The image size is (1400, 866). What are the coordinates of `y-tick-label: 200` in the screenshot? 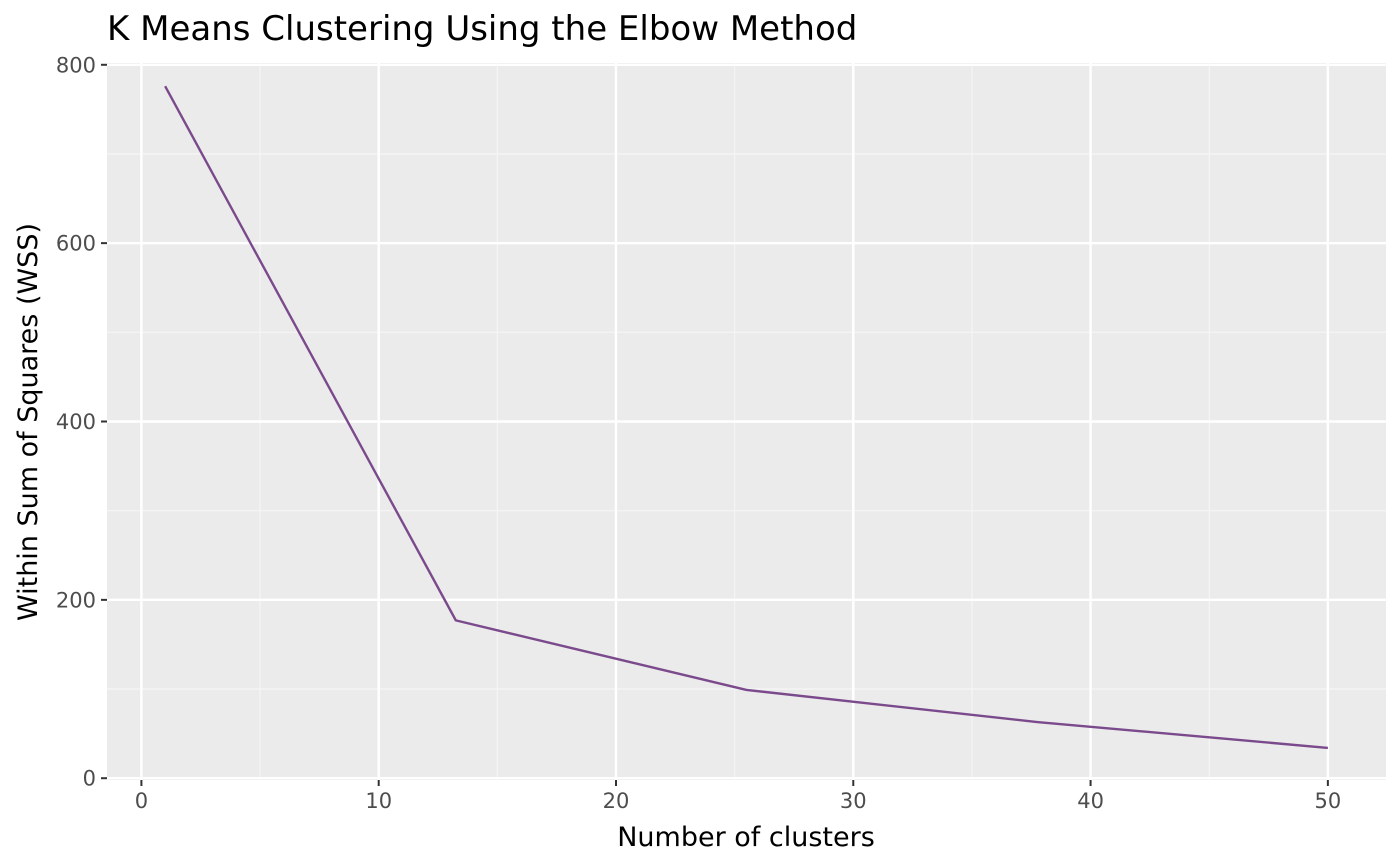 It's located at (76, 600).